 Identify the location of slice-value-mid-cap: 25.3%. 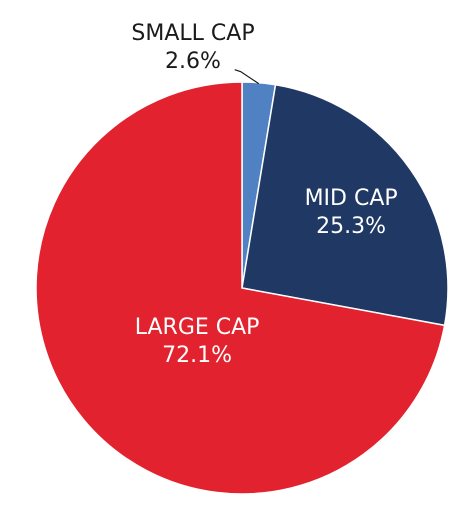
(351, 226).